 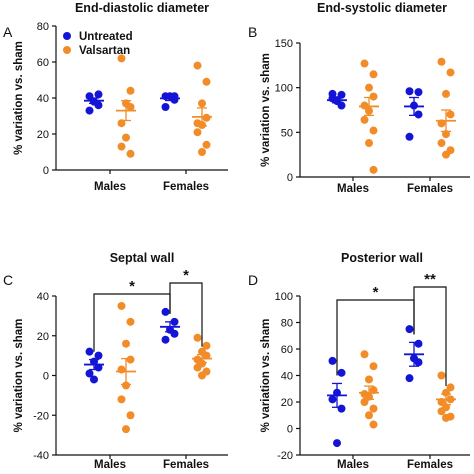 What do you see at coordinates (104, 51) in the screenshot?
I see `legend-label-valsartan: Valsartan` at bounding box center [104, 51].